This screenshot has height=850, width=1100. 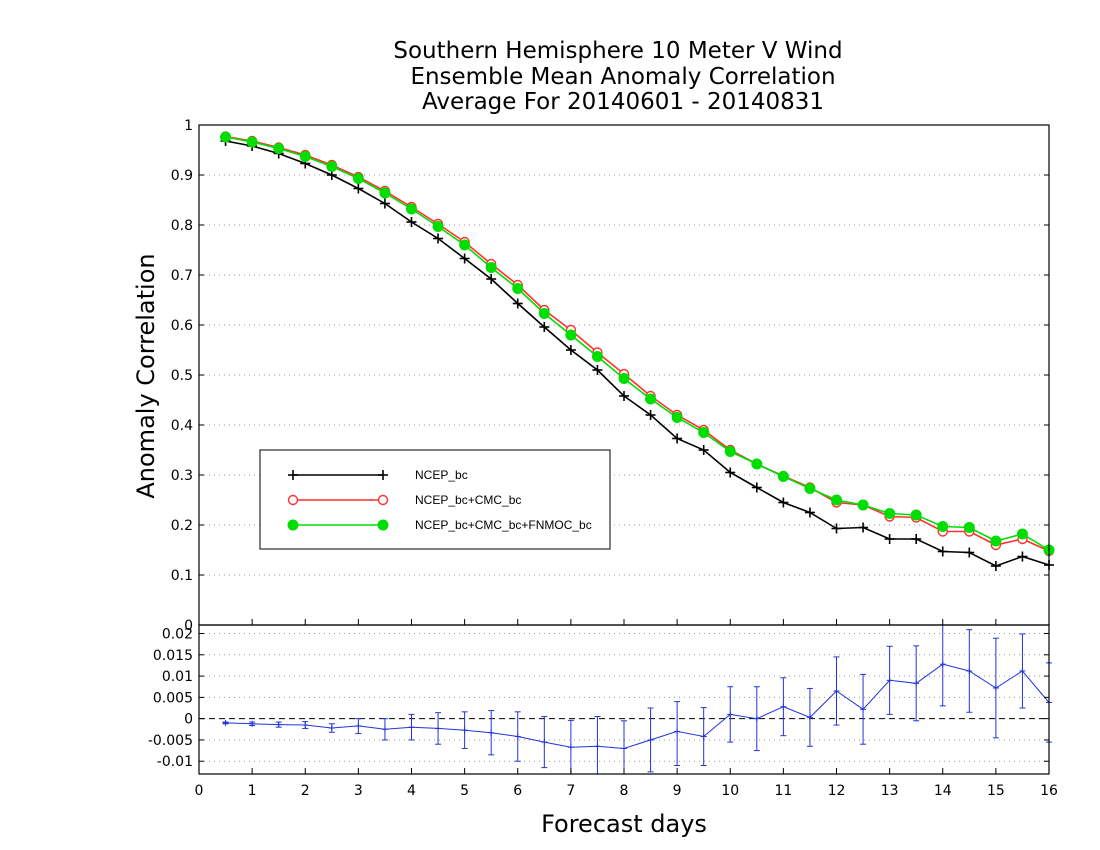 What do you see at coordinates (252, 791) in the screenshot?
I see `x-tick-label: 1` at bounding box center [252, 791].